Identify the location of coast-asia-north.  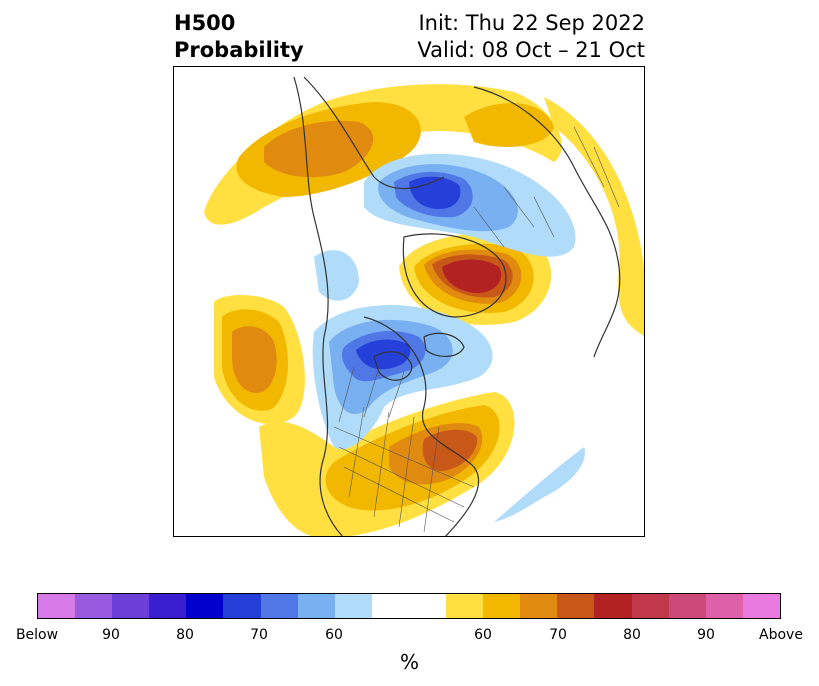
(374, 133).